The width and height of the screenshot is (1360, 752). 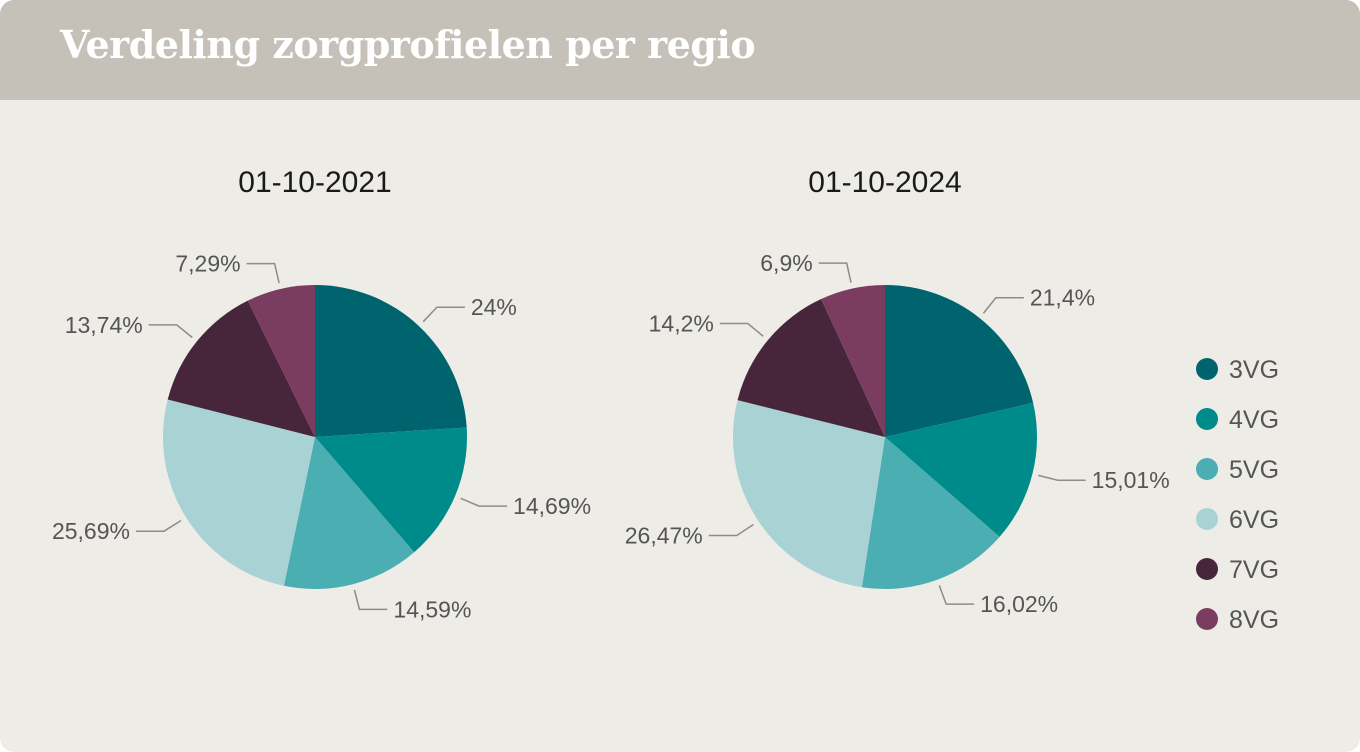 I want to click on legend-label-8vg: 8VG, so click(x=1254, y=620).